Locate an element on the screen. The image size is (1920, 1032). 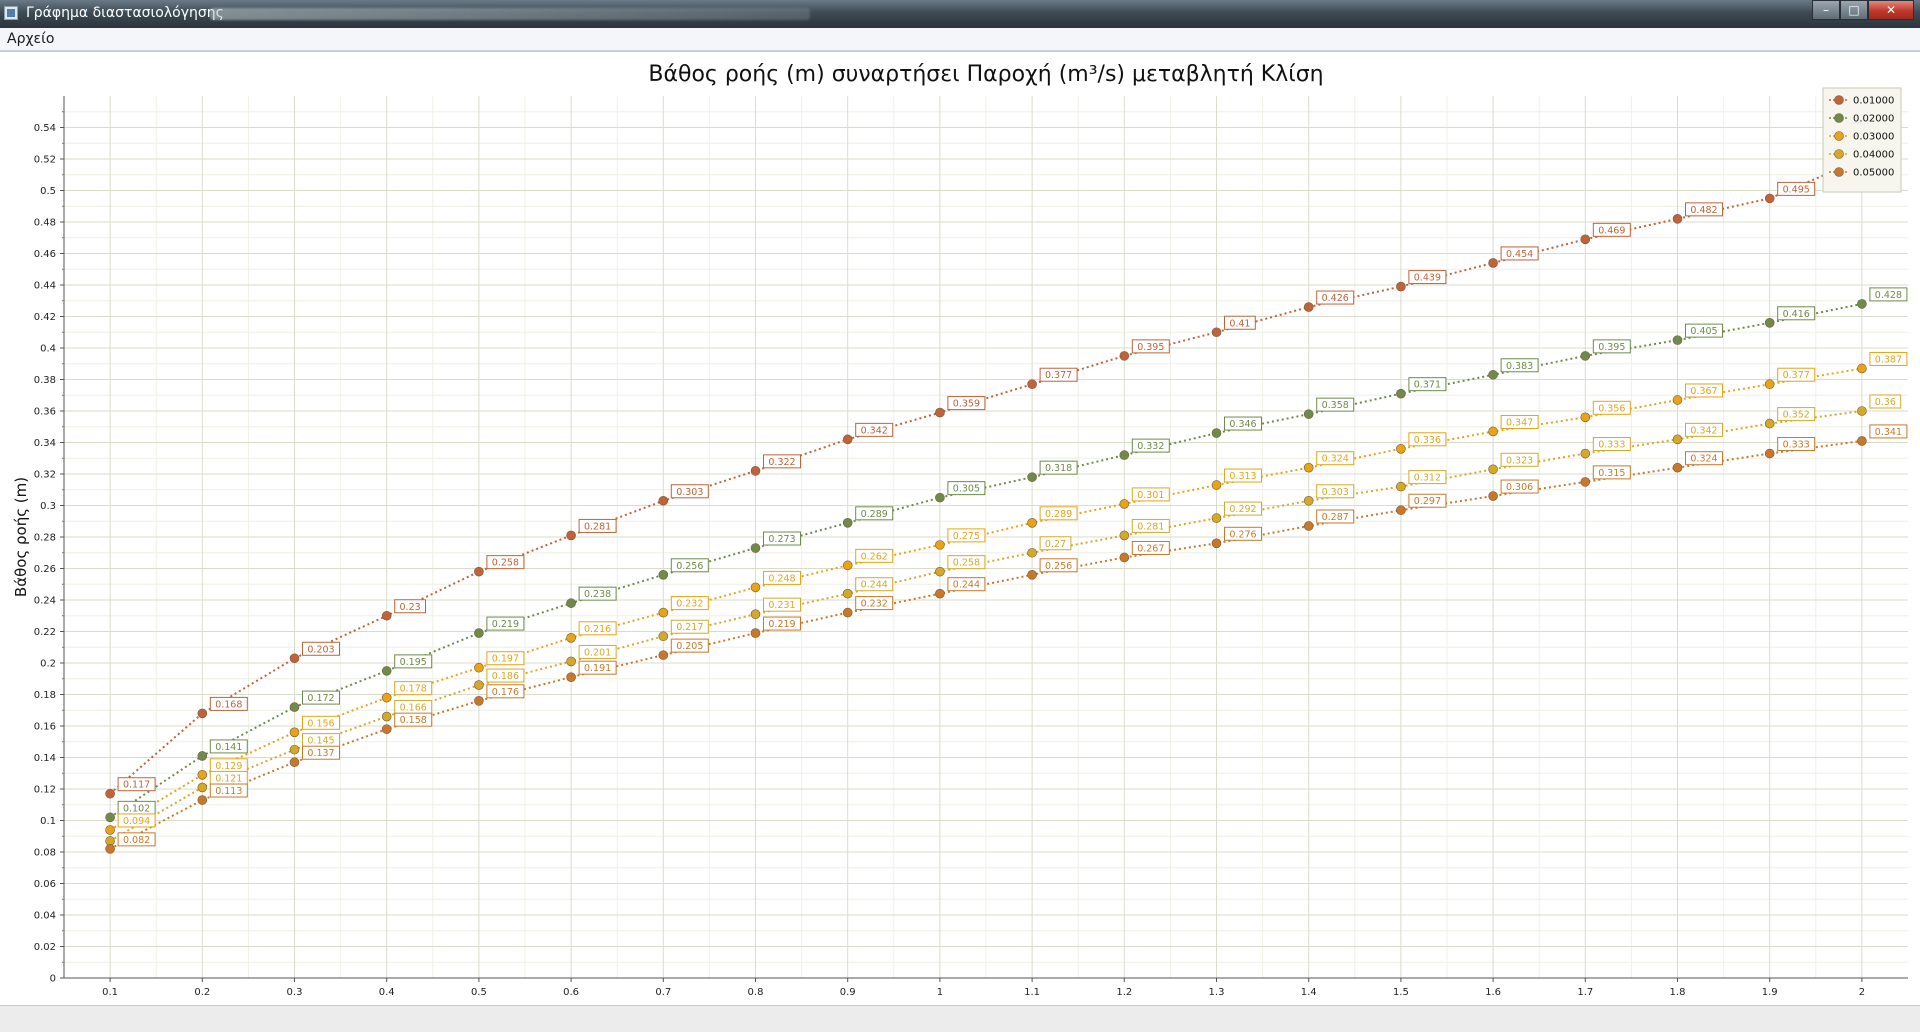
data-label: 0.267 is located at coordinates (1150, 548).